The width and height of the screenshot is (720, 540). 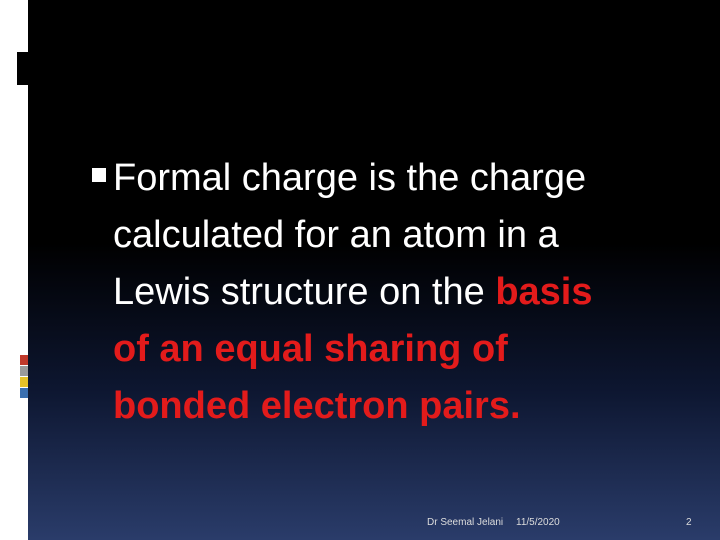 I want to click on accent-yellow, so click(x=24, y=382).